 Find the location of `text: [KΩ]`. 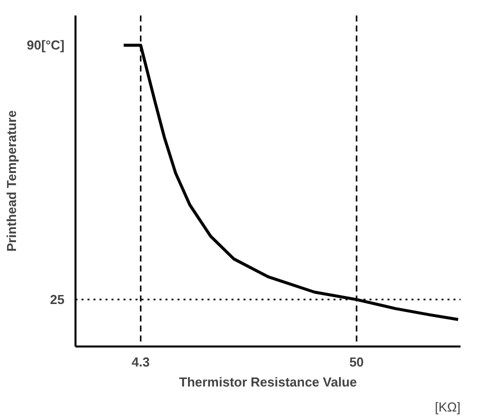

text: [KΩ] is located at coordinates (447, 407).